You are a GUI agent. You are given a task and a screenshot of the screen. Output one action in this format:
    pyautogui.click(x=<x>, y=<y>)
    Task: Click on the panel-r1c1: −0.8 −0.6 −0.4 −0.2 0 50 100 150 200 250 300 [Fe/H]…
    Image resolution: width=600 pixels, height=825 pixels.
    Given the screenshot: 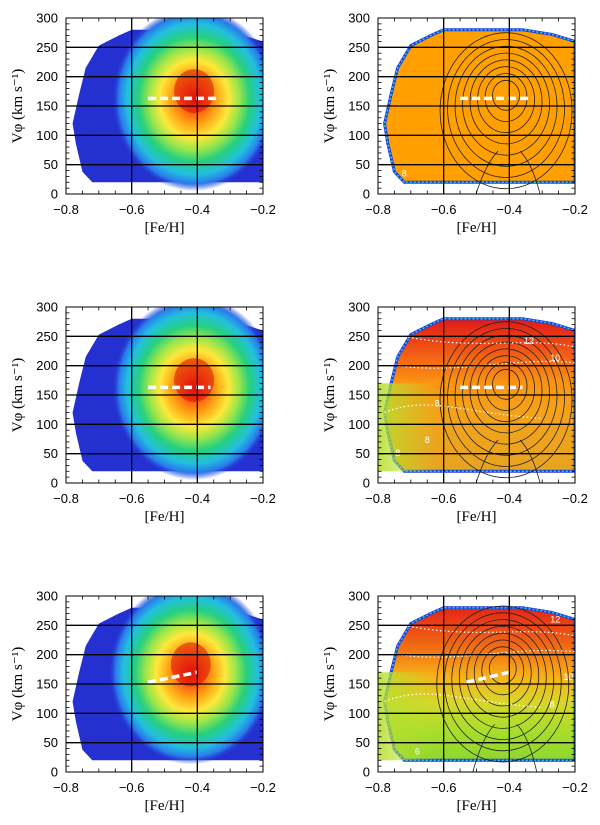 What is the action you would take?
    pyautogui.click(x=143, y=124)
    